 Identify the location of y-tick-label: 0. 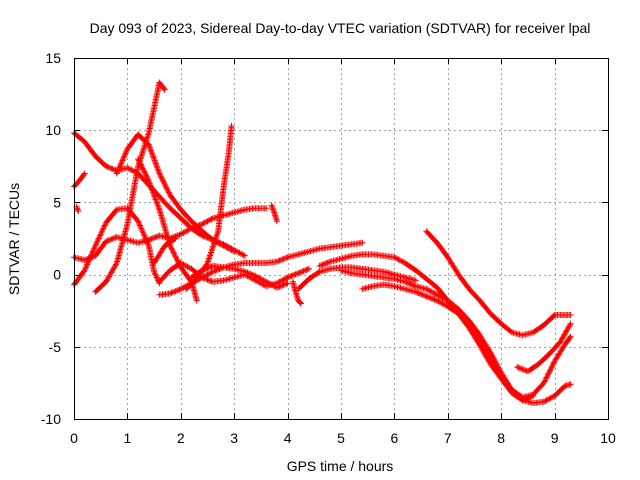
(57, 275).